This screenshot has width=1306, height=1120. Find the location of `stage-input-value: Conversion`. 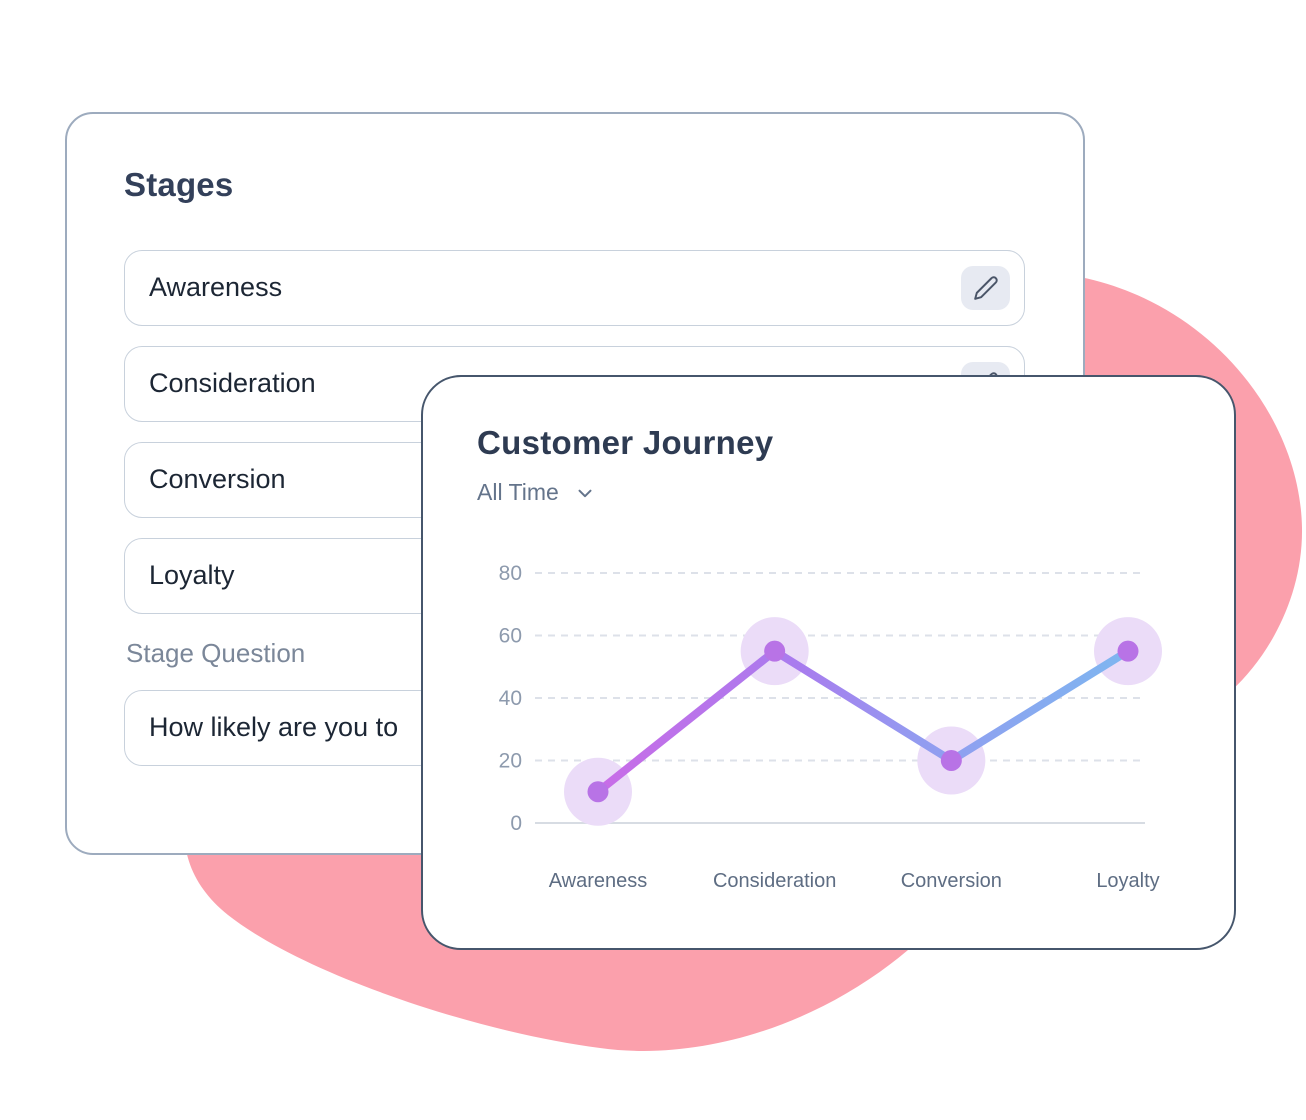

stage-input-value: Conversion is located at coordinates (217, 479).